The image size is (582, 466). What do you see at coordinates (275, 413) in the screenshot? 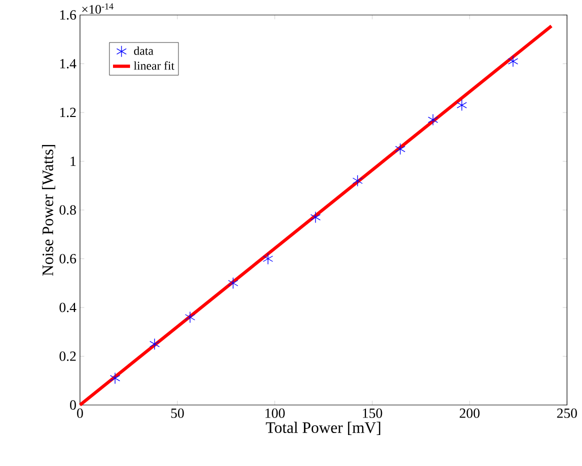
I see `x-tick-label: 100` at bounding box center [275, 413].